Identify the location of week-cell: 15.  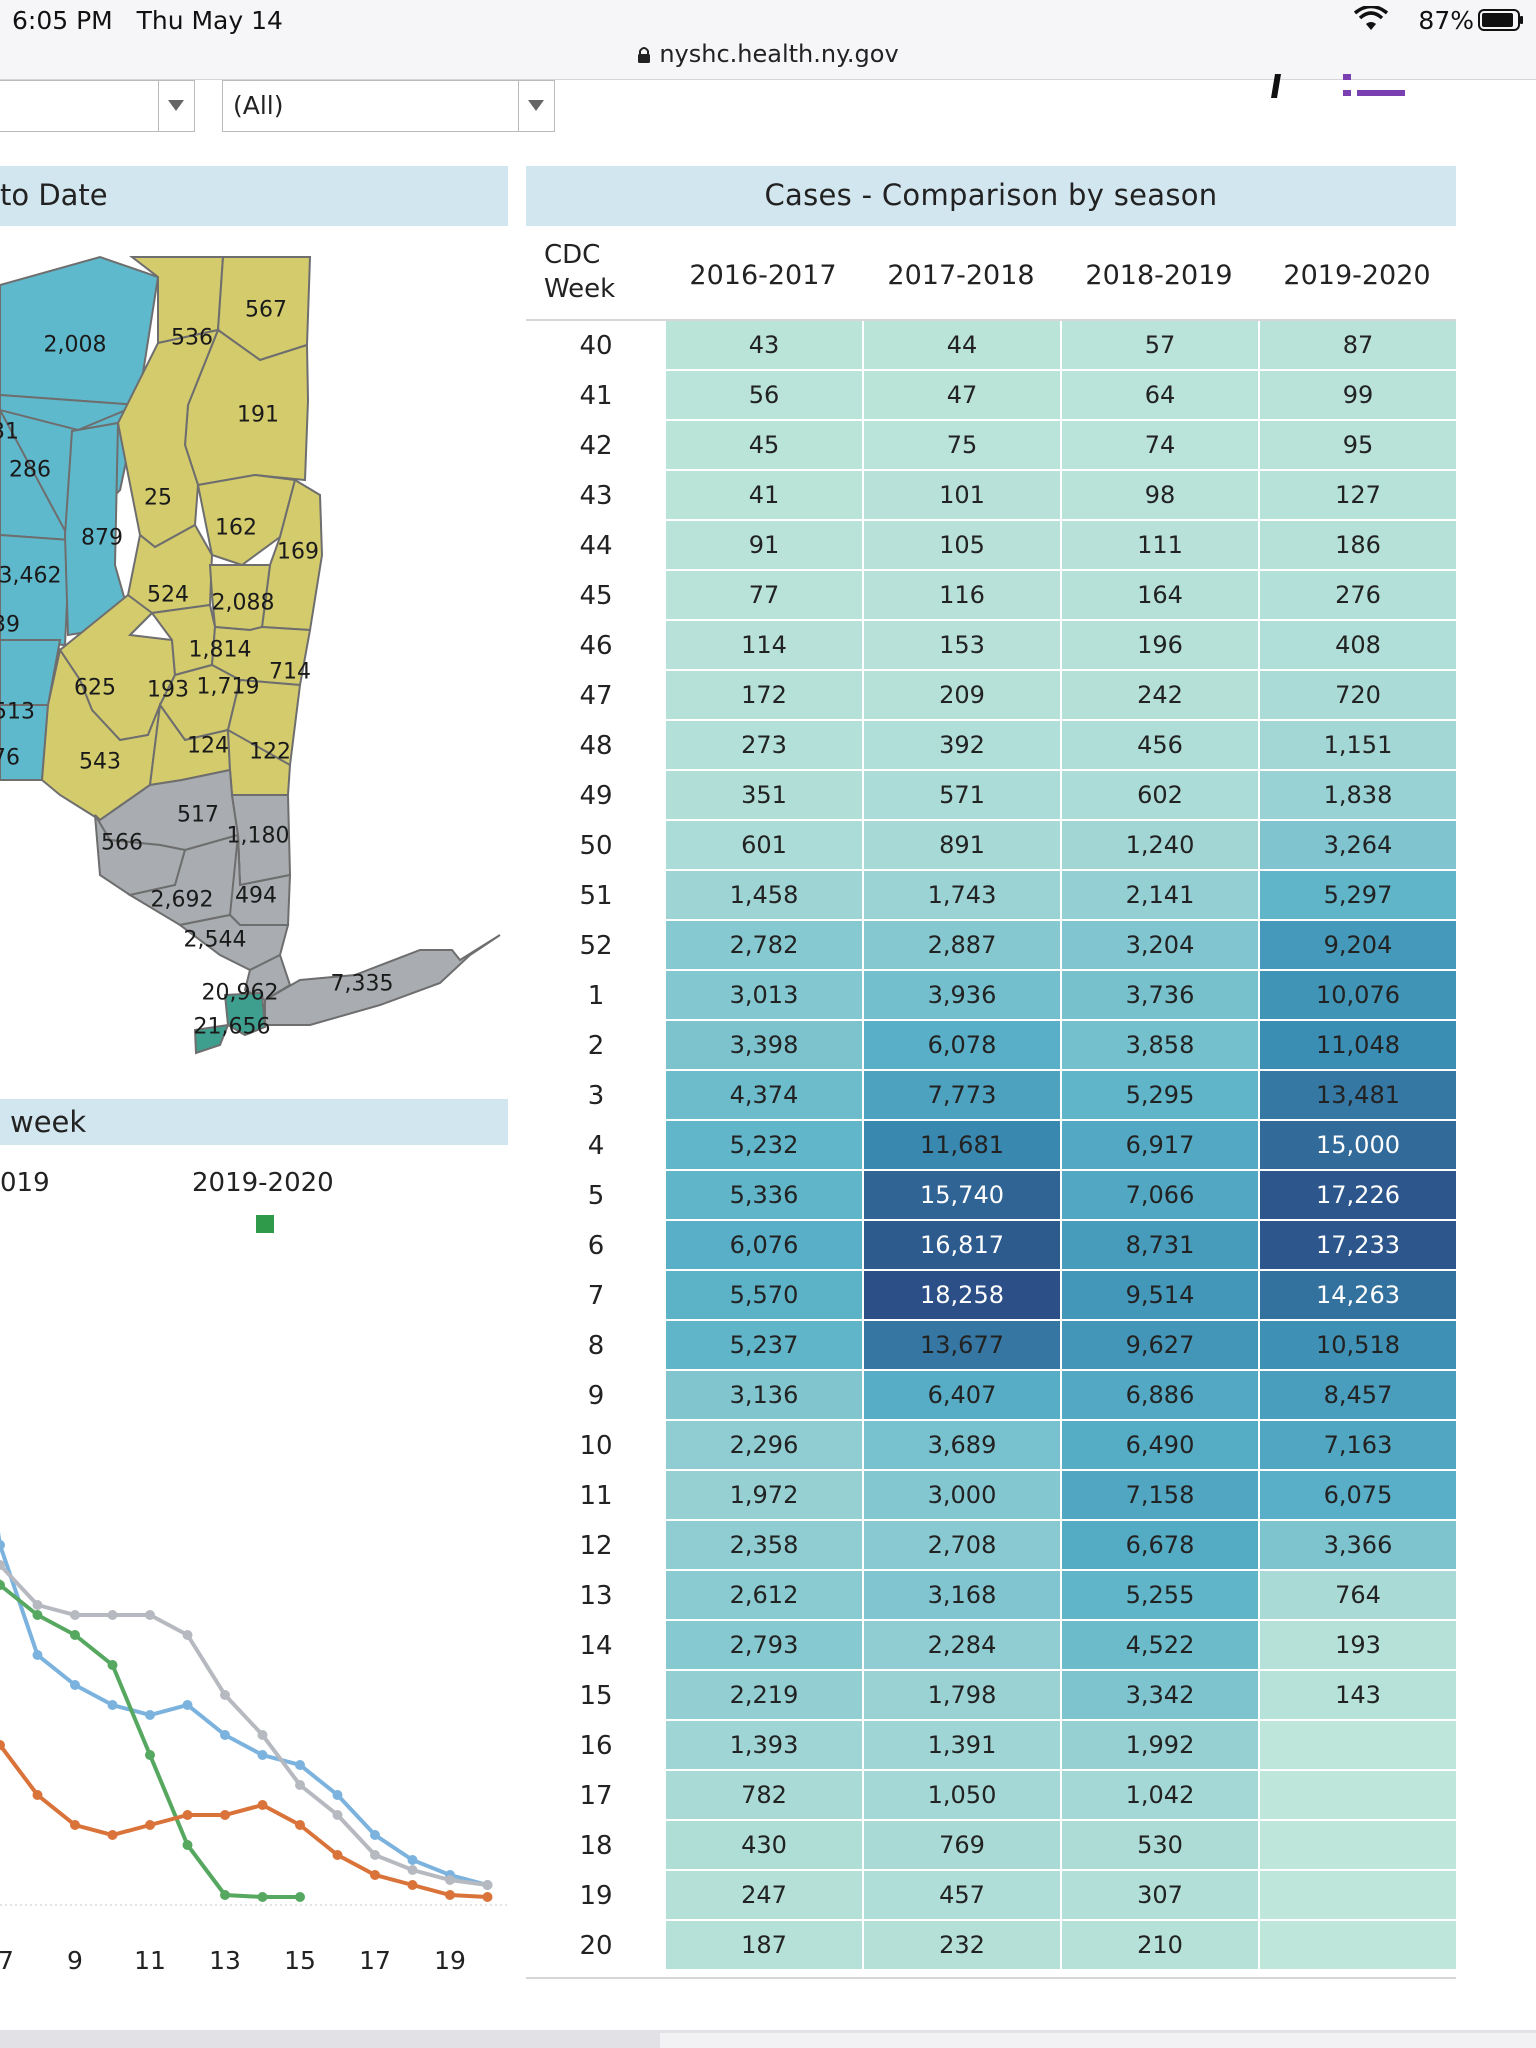
(596, 1696).